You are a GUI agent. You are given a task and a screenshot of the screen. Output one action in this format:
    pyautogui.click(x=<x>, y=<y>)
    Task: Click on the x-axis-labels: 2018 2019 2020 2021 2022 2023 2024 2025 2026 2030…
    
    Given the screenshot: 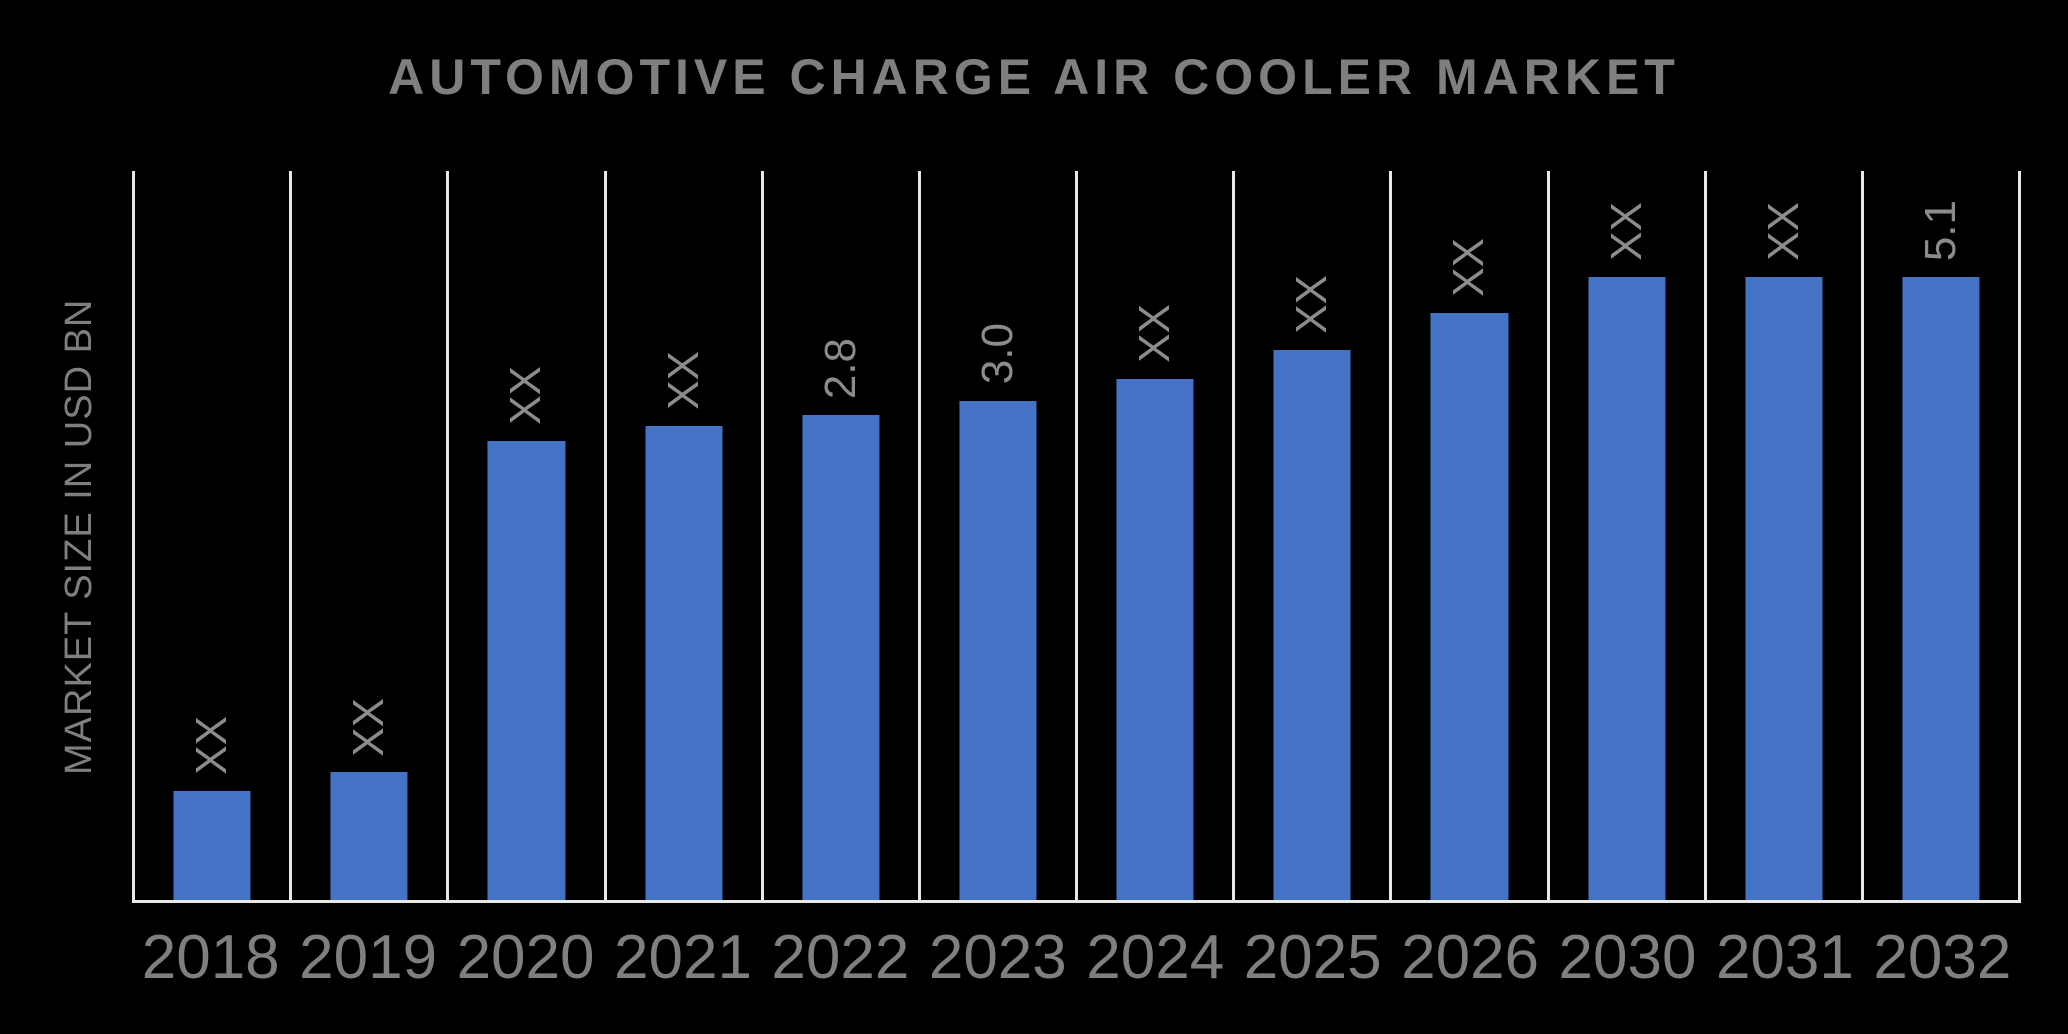 What is the action you would take?
    pyautogui.click(x=1076, y=957)
    